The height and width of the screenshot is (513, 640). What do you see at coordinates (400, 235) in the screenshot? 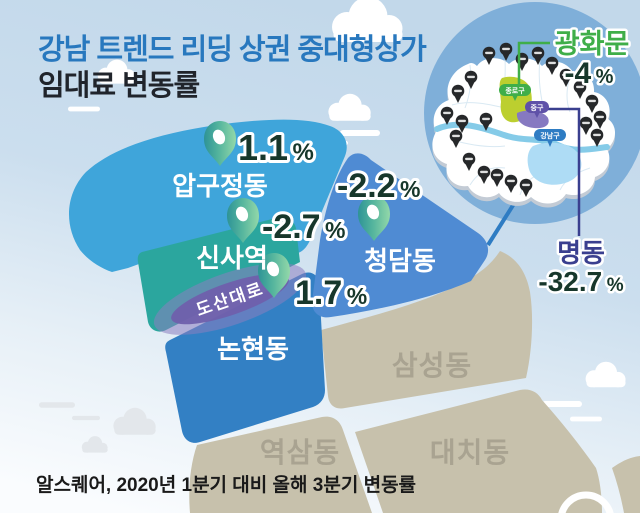
I see `region-cheongdam` at bounding box center [400, 235].